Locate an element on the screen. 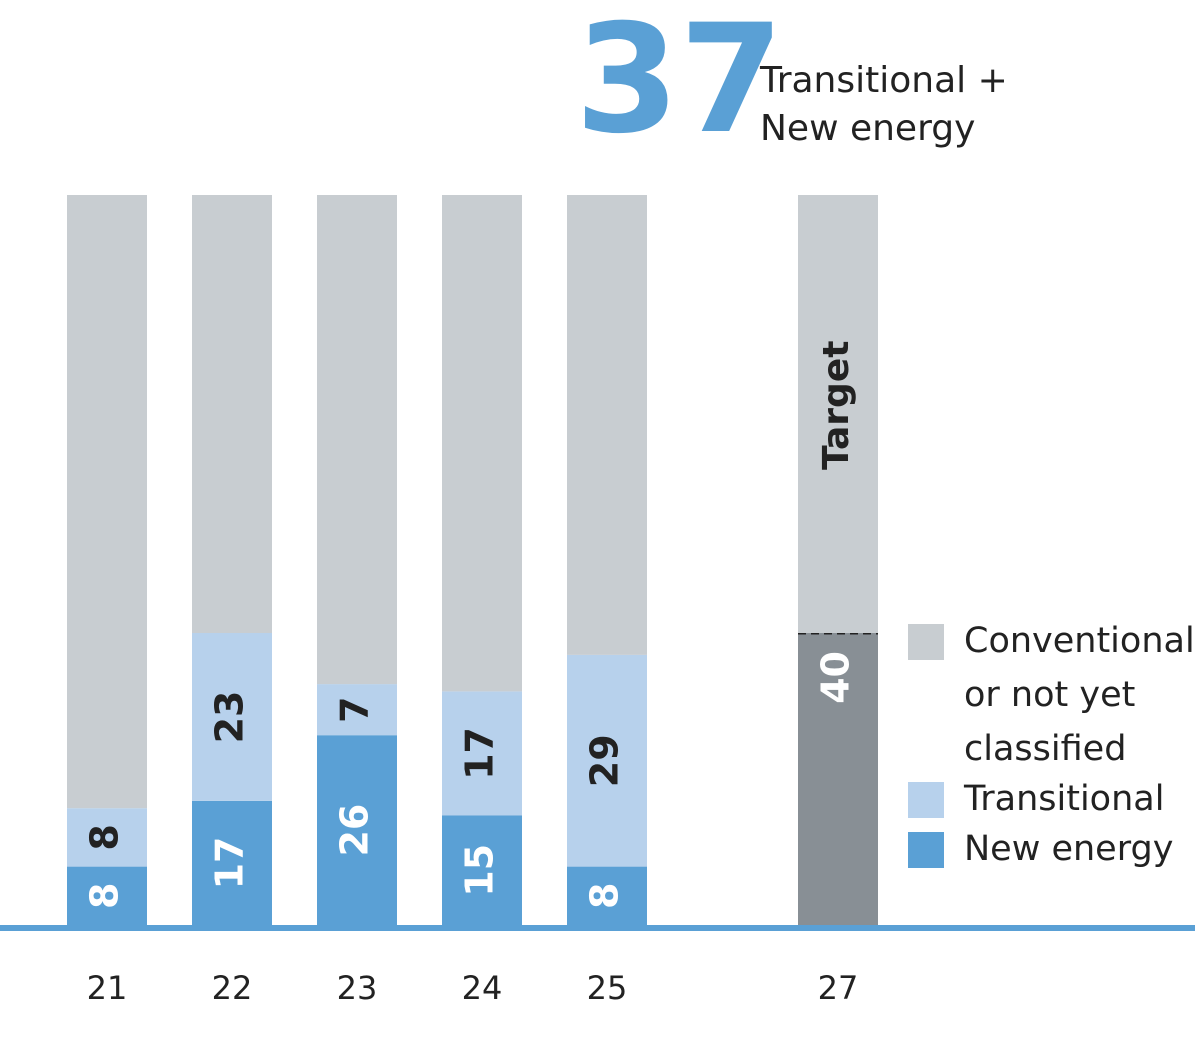 This screenshot has width=1195, height=1050. data-label: 29 is located at coordinates (605, 760).